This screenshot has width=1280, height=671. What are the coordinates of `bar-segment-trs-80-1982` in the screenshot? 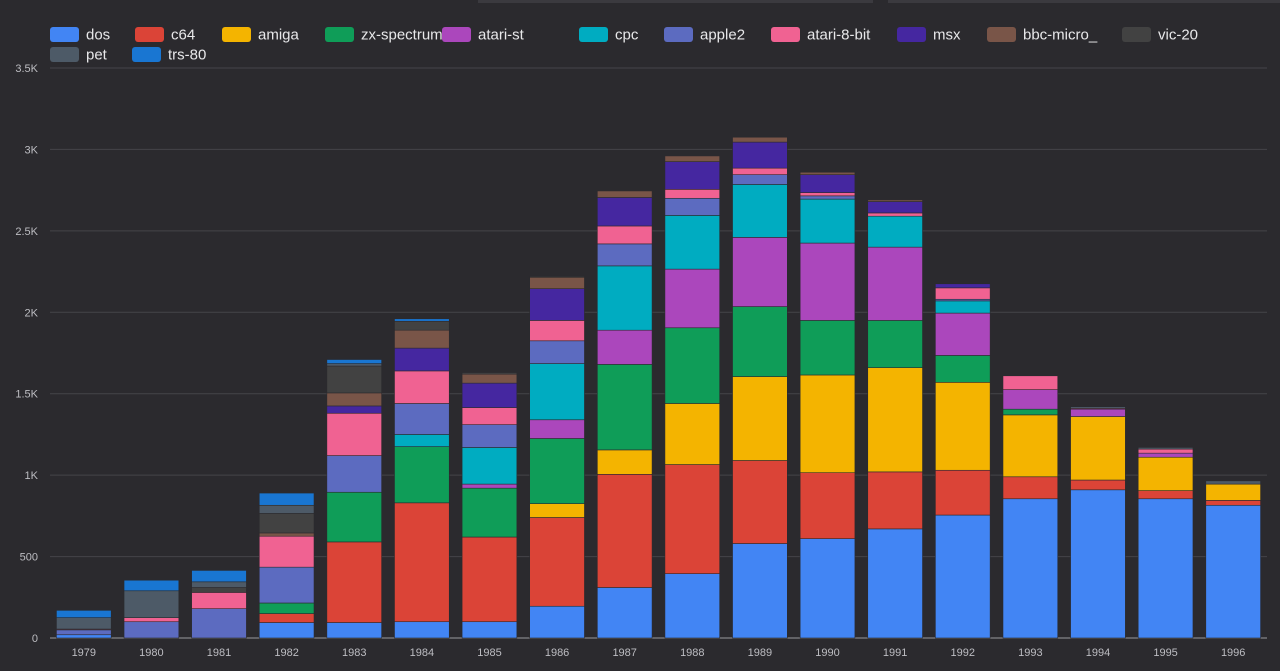 It's located at (286, 499).